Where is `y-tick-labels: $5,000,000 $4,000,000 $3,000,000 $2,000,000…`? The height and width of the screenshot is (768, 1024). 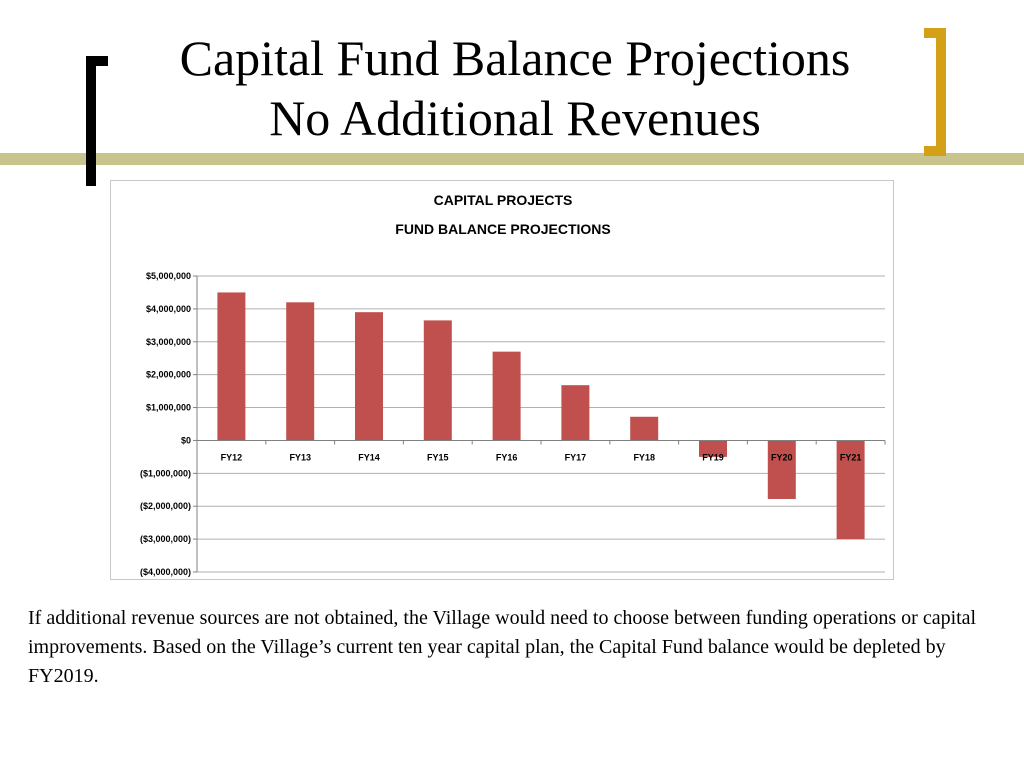
y-tick-labels: $5,000,000 $4,000,000 $3,000,000 $2,000,000… is located at coordinates (165, 424).